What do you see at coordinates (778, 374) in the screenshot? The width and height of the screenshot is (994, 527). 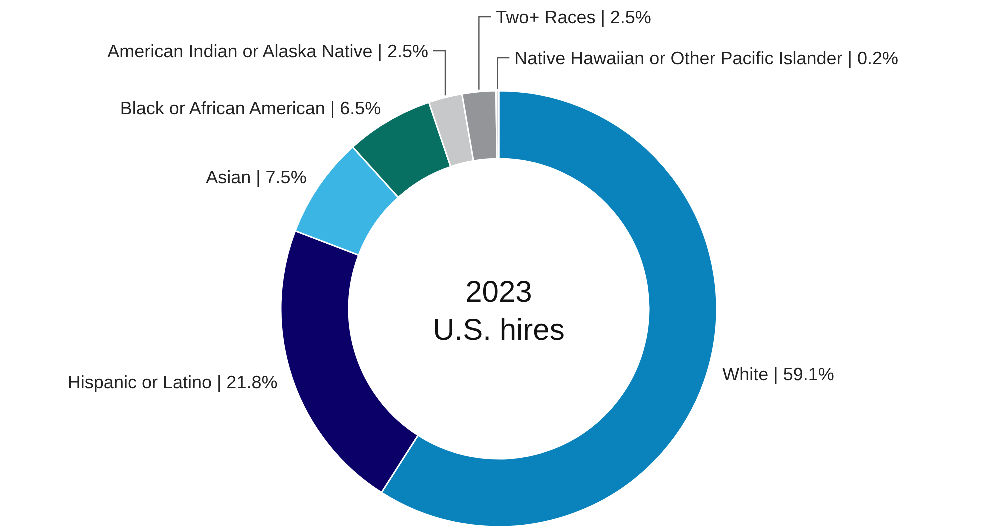 I see `slice-label: White | 59.1%` at bounding box center [778, 374].